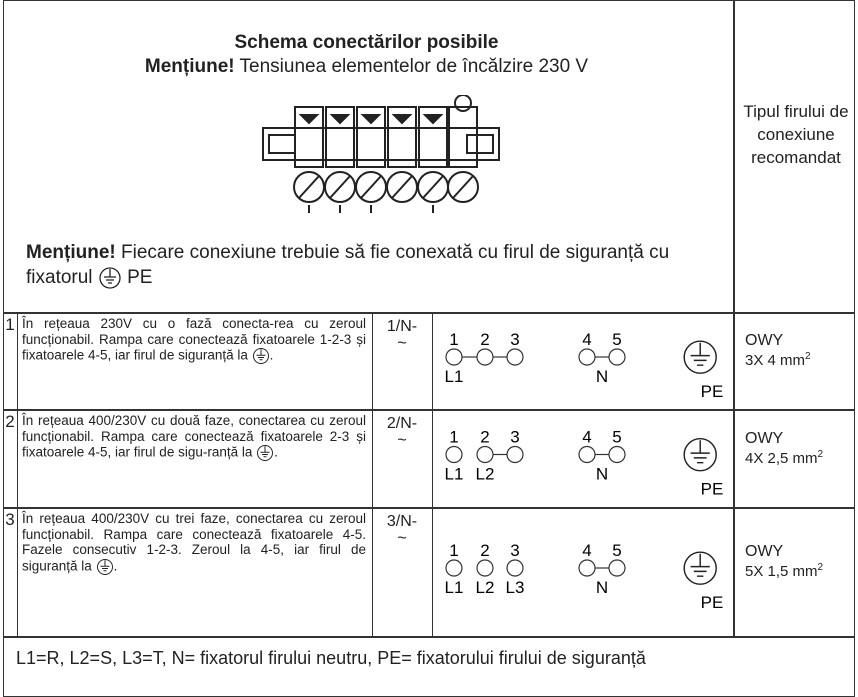 This screenshot has height=697, width=858. What do you see at coordinates (734, 318) in the screenshot?
I see `column-divider` at bounding box center [734, 318].